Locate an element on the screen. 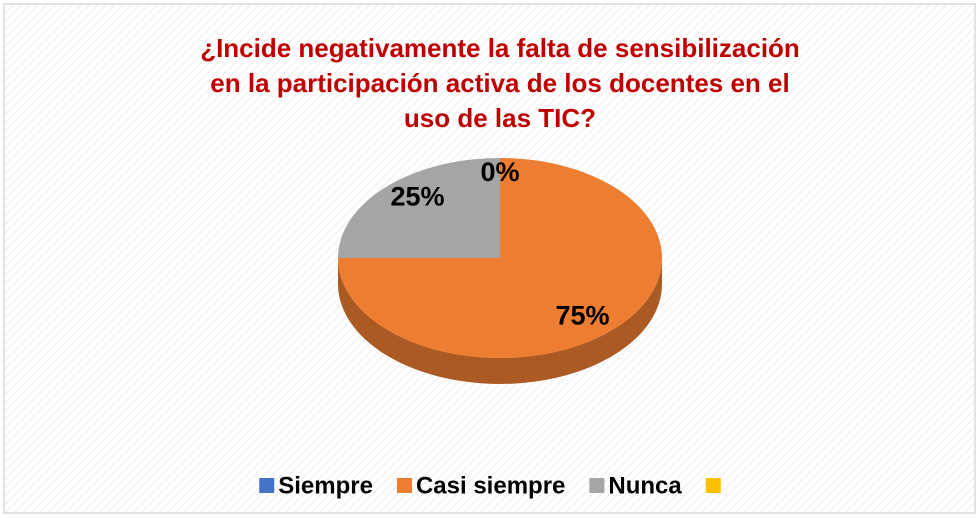  data-label: 25% is located at coordinates (417, 197).